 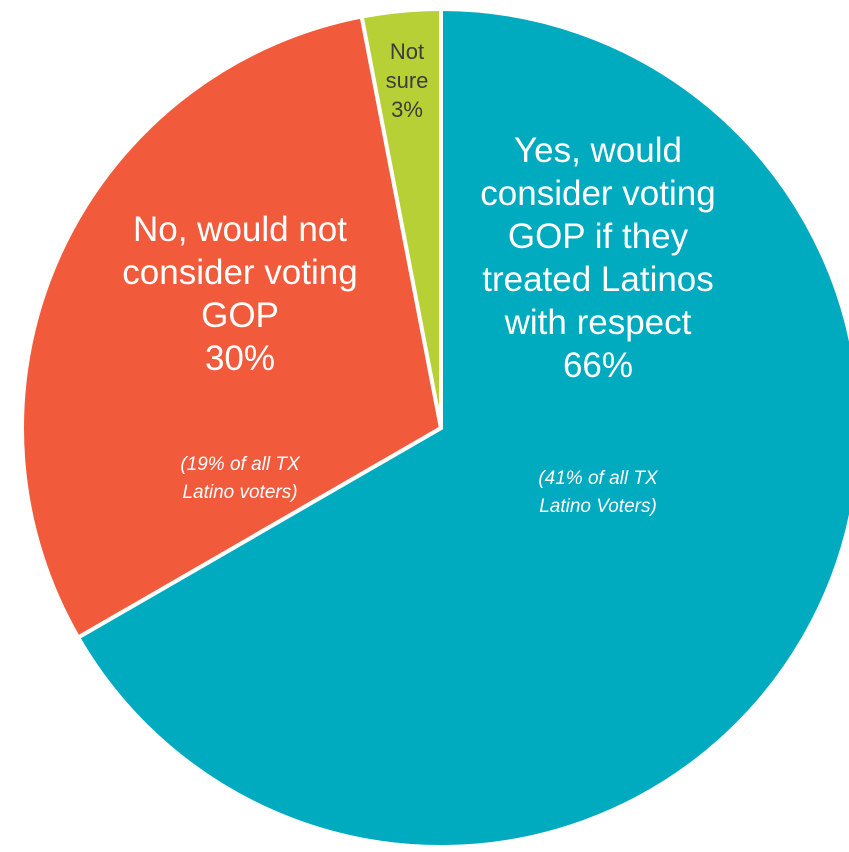 I want to click on slice-label-line: GOP if they, so click(x=598, y=236).